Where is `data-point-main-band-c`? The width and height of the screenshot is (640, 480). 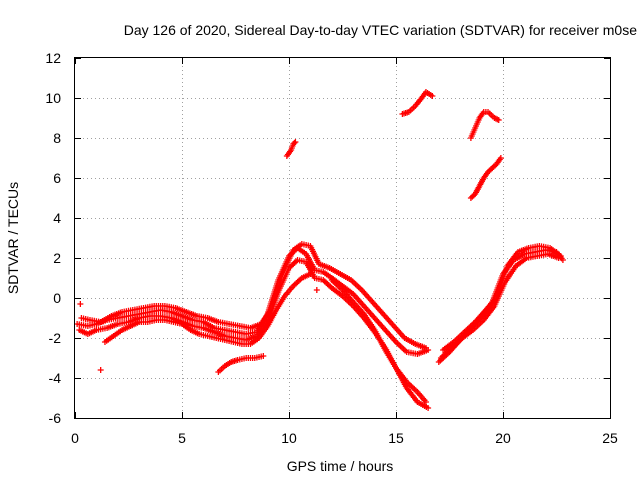
data-point-main-band-c is located at coordinates (425, 348).